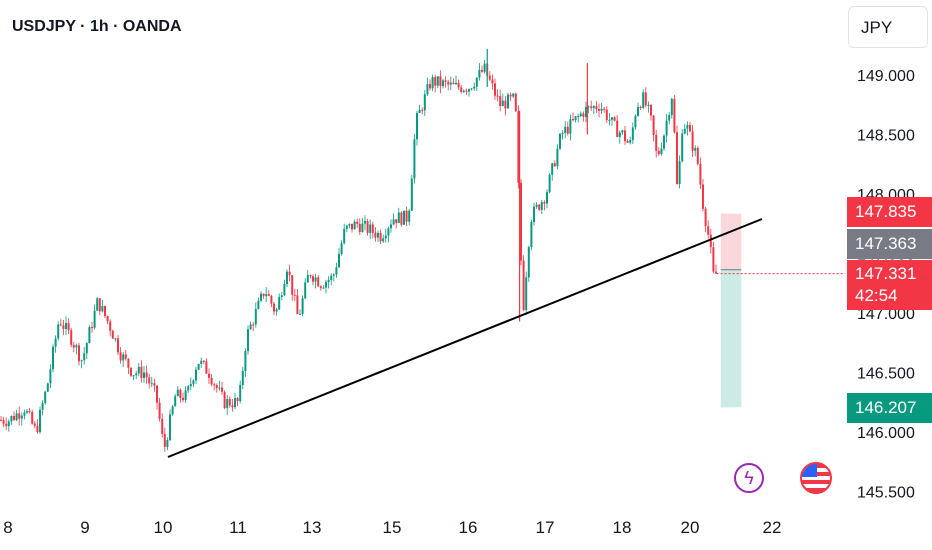  I want to click on x-tick-label: 13, so click(312, 527).